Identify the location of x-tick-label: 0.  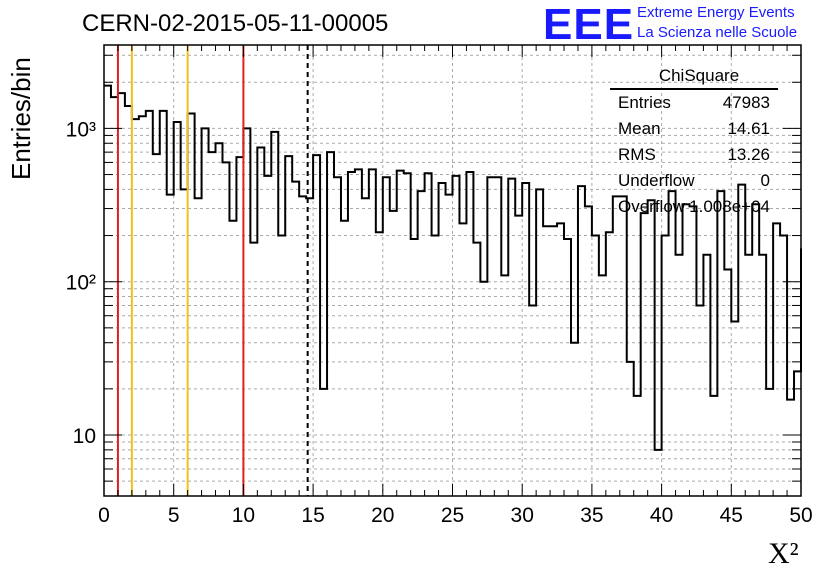
(104, 515).